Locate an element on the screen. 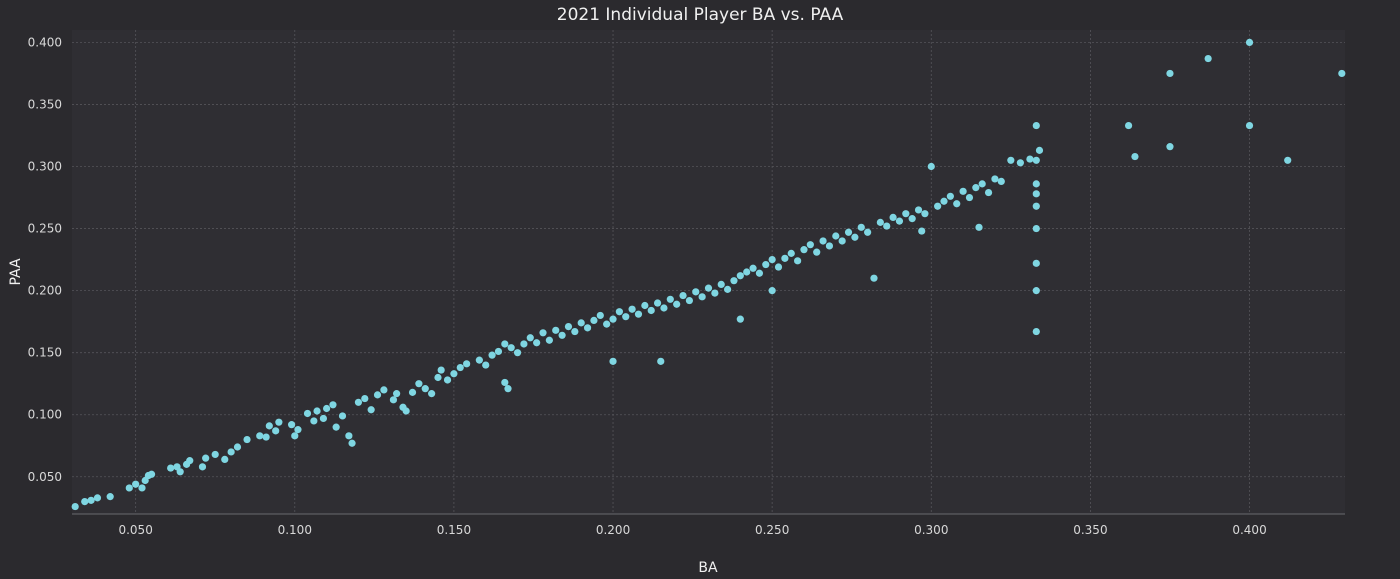 The width and height of the screenshot is (1400, 579). x-tick-label: 0.300 is located at coordinates (931, 530).